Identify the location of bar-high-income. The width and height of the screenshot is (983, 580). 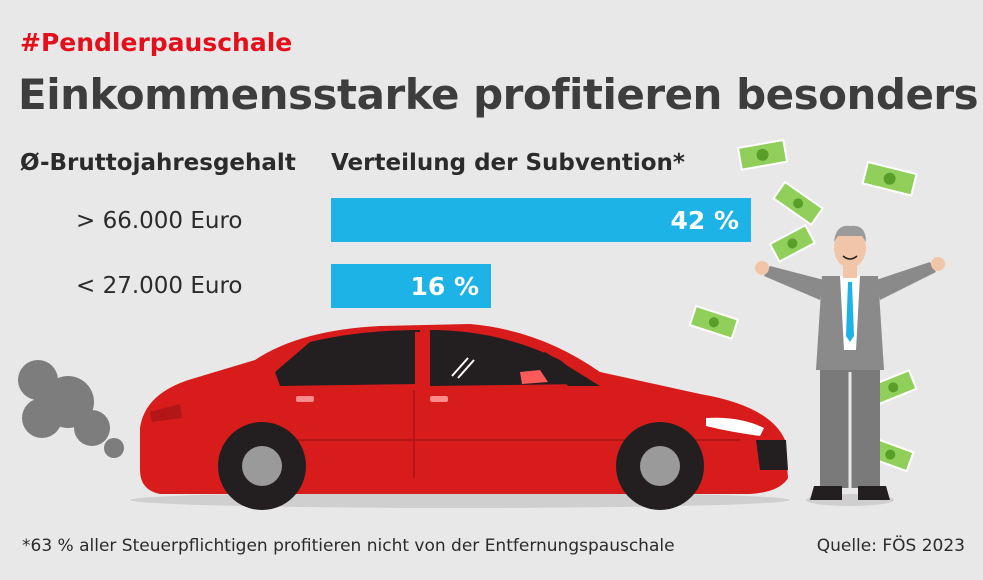
(541, 220).